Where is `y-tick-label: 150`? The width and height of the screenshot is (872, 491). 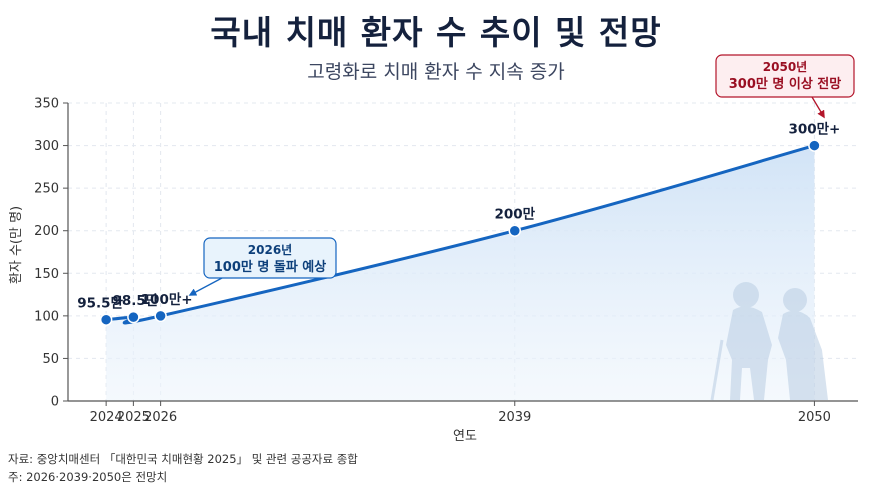 y-tick-label: 150 is located at coordinates (46, 274).